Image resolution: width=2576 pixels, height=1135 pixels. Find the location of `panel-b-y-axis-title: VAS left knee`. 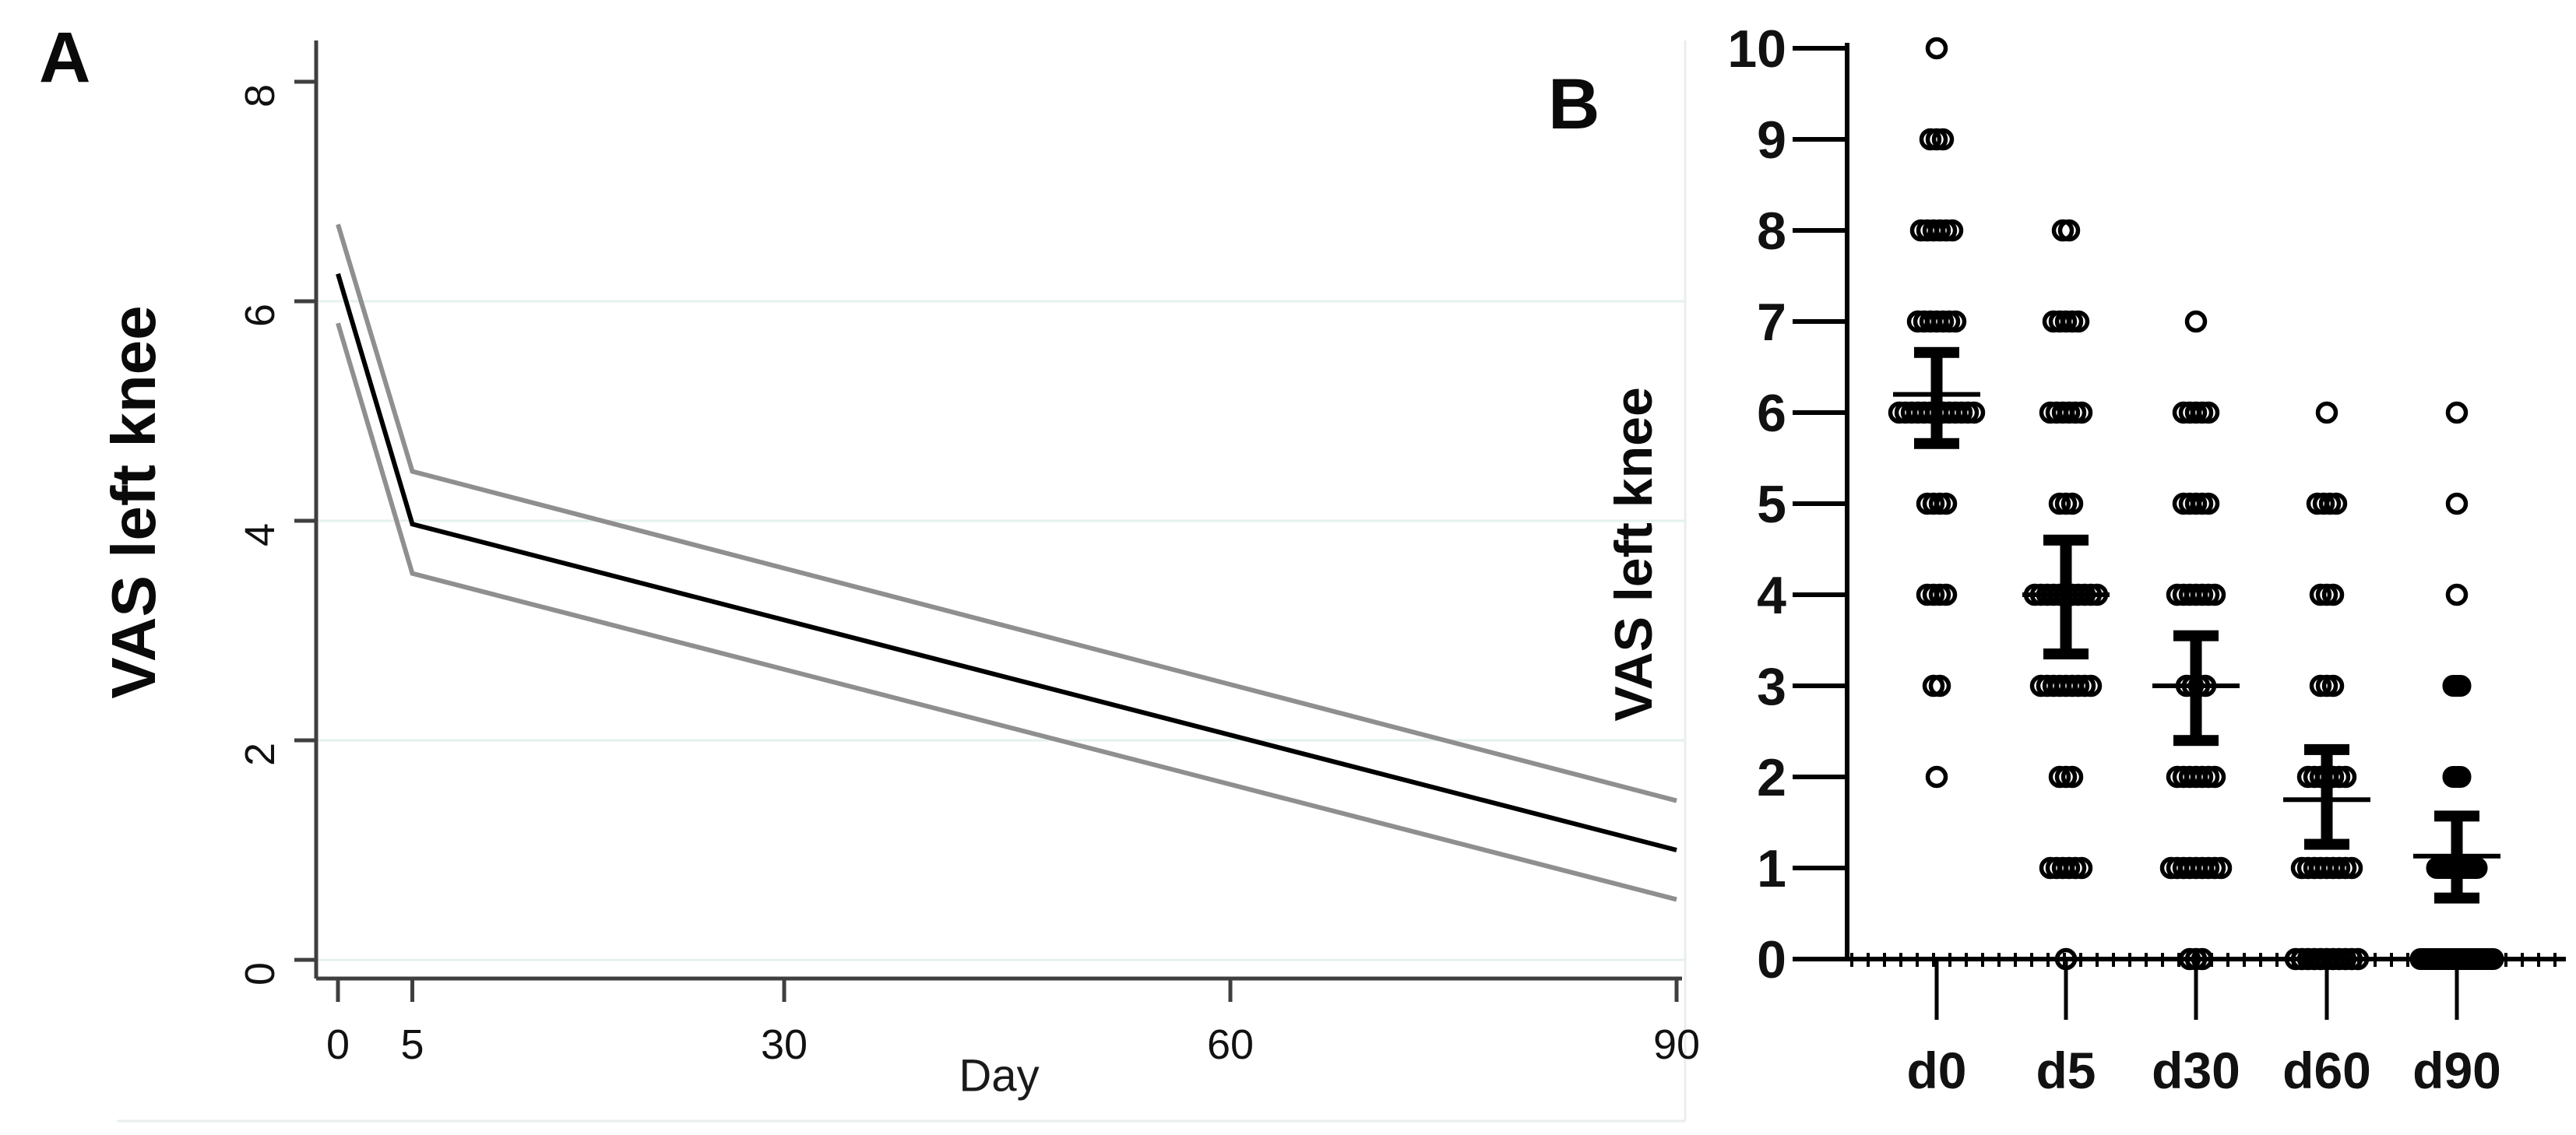

panel-b-y-axis-title: VAS left knee is located at coordinates (1633, 554).